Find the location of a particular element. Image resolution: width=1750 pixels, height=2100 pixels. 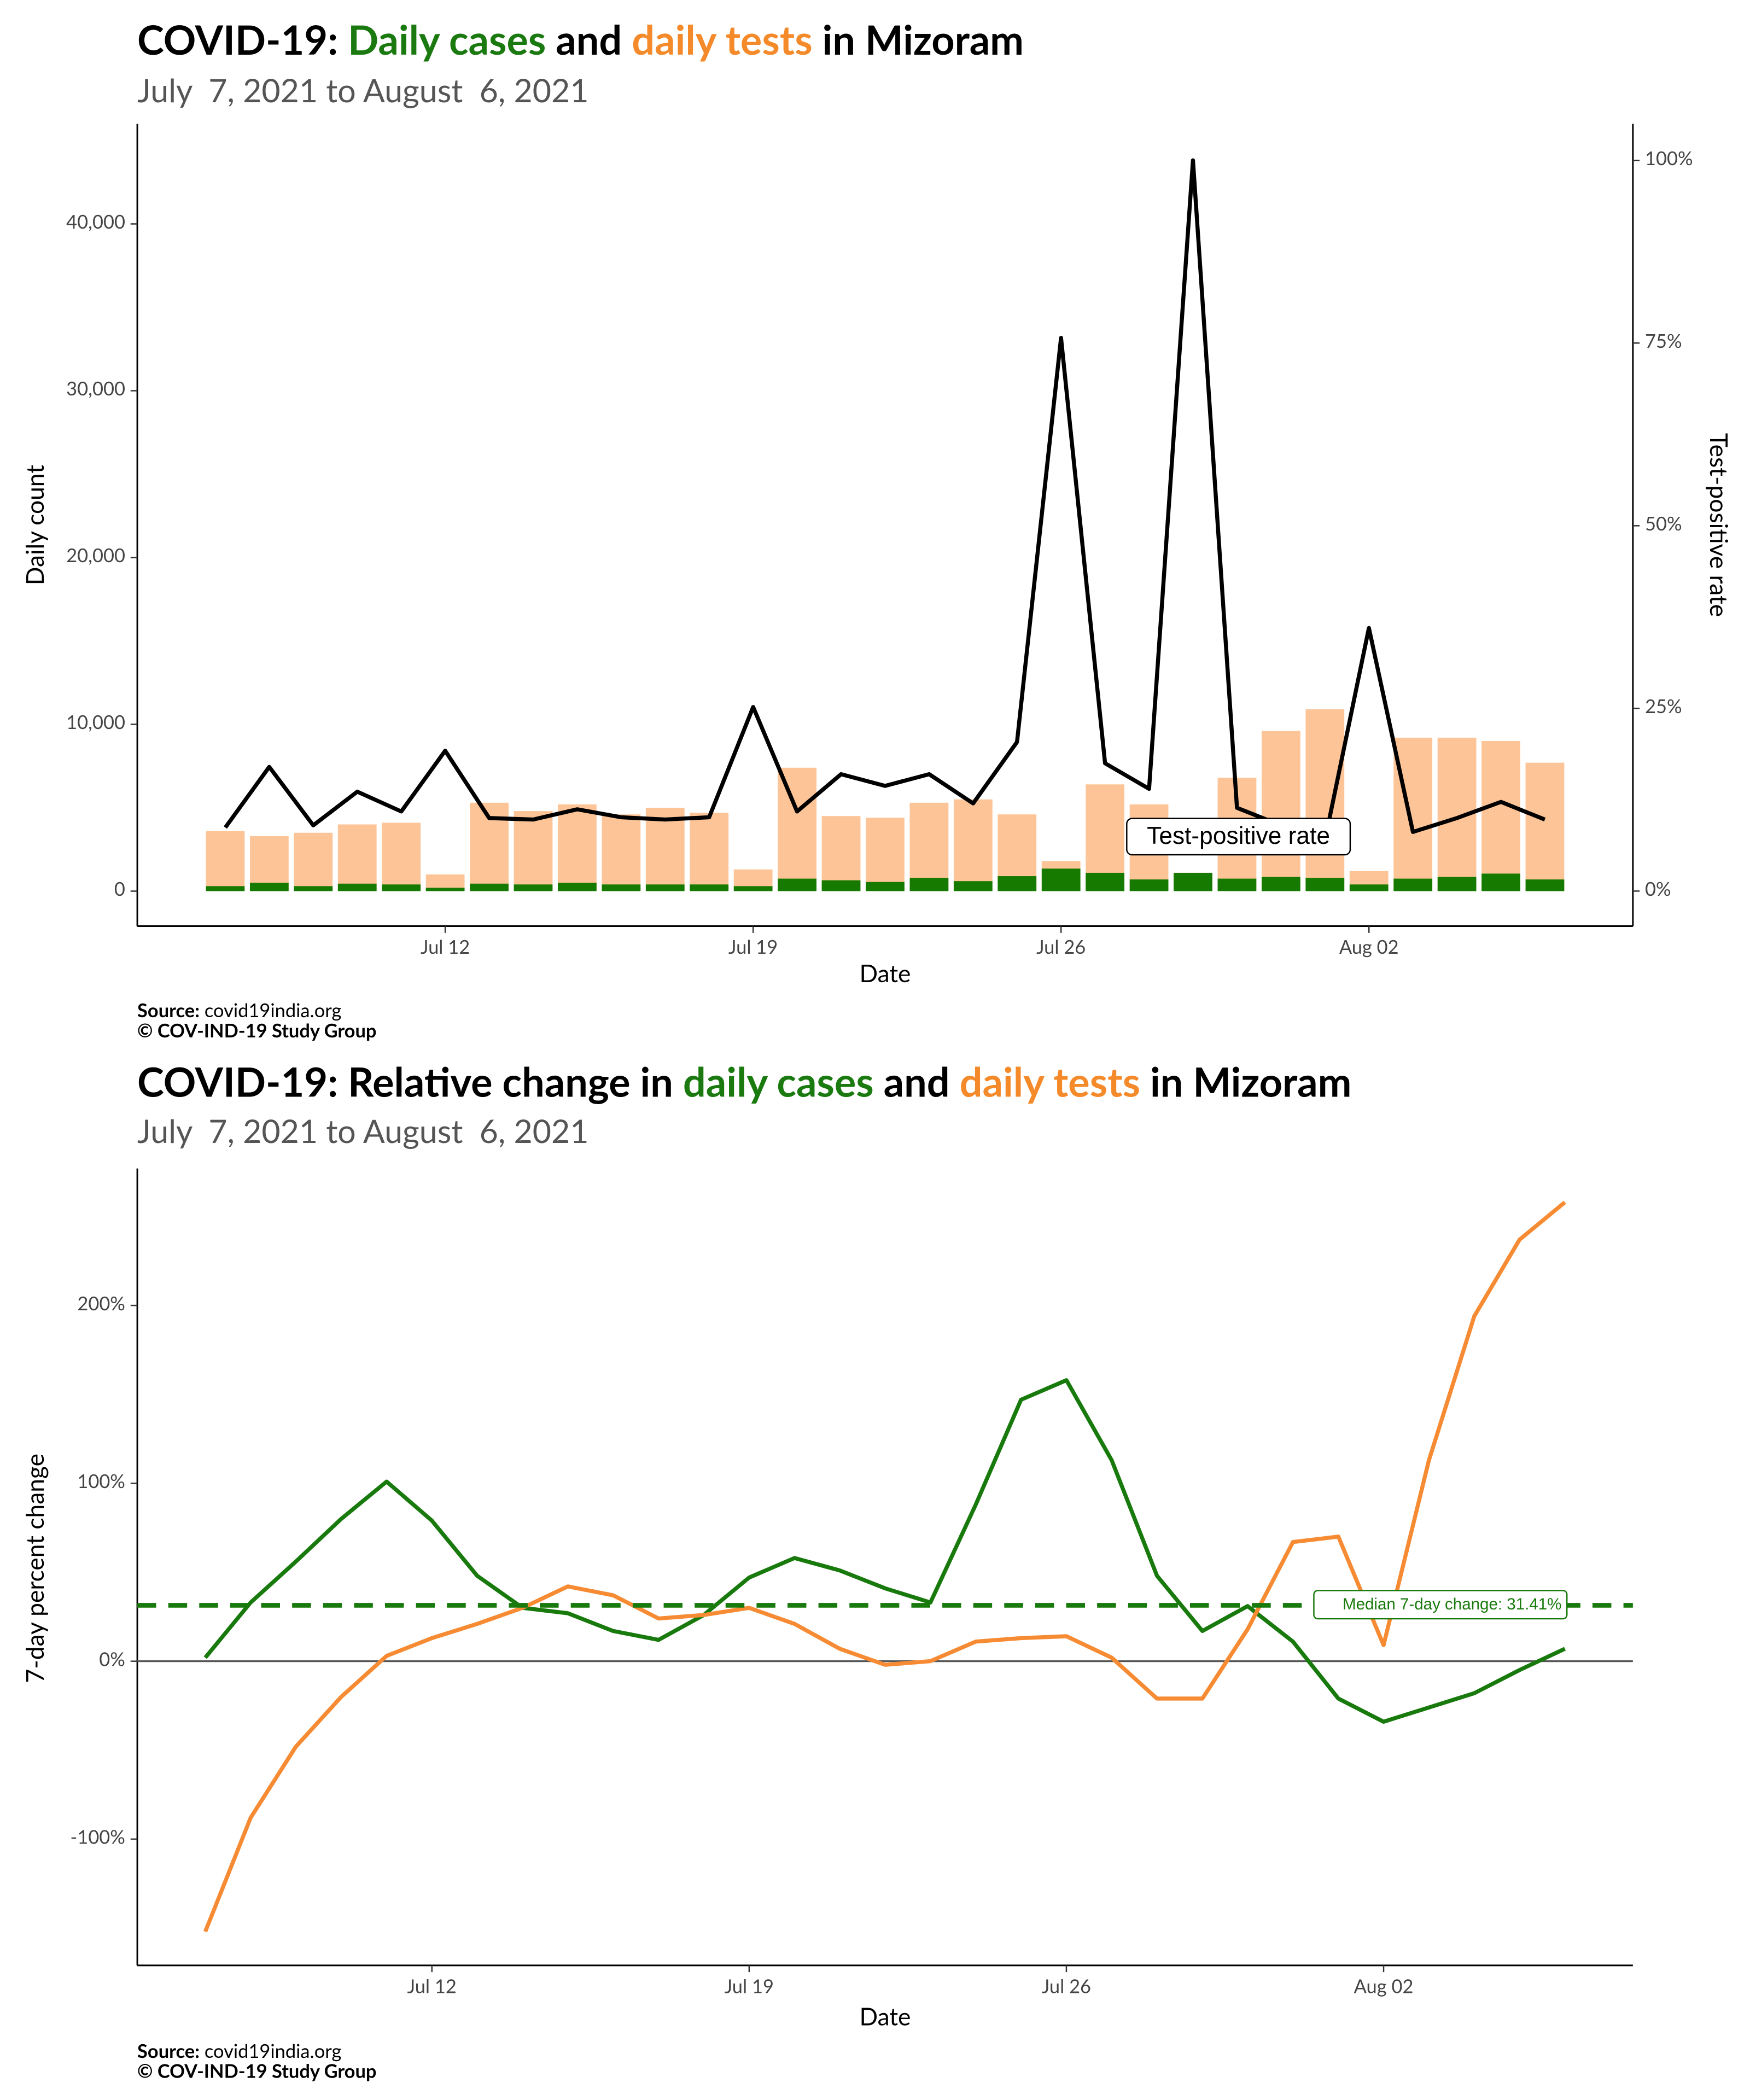

y-tick-label: -100% is located at coordinates (98, 1837).